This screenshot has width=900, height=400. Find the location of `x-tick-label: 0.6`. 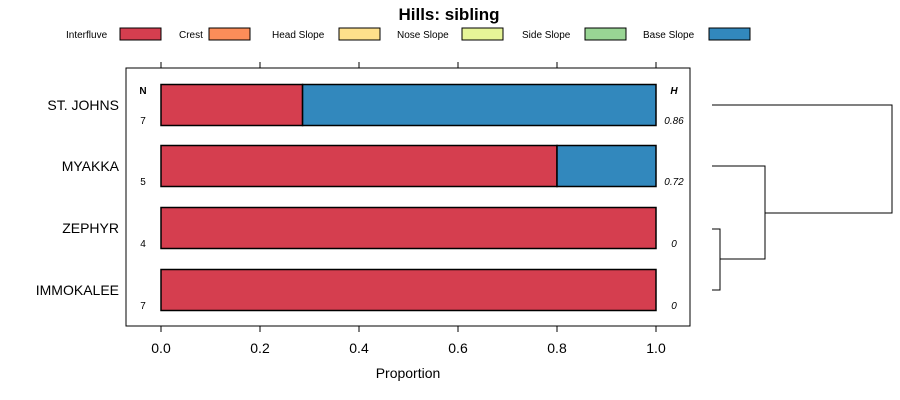

x-tick-label: 0.6 is located at coordinates (458, 348).